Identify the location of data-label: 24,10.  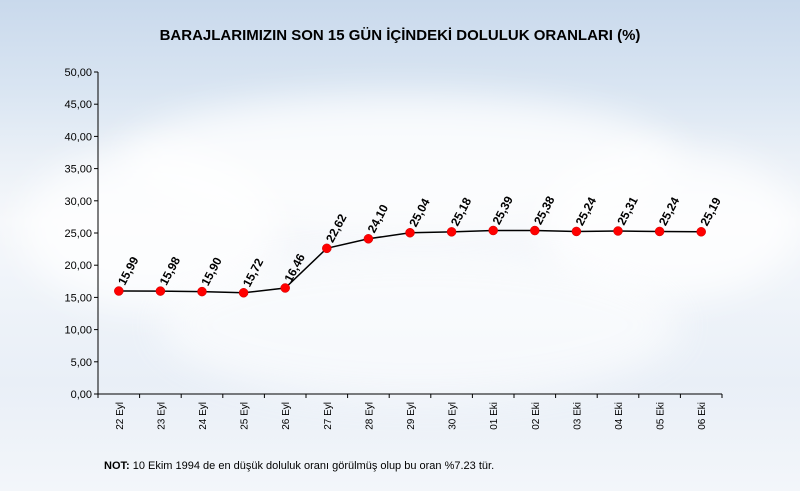
(378, 218).